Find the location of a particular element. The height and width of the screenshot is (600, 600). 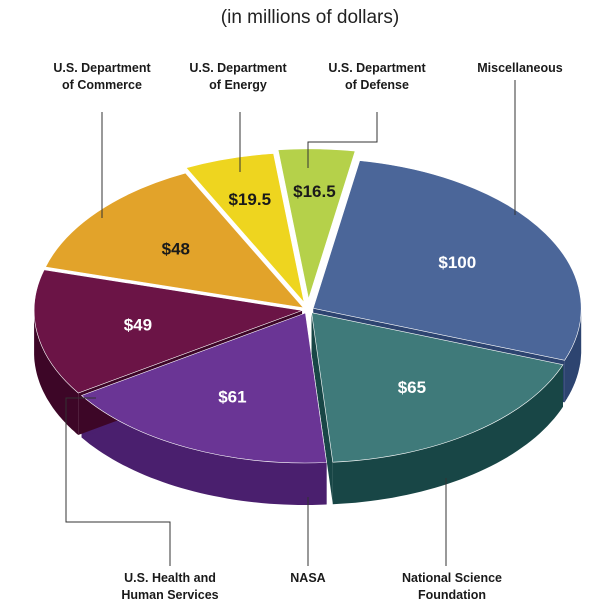

category-label-3: U.S. Health and Human Services is located at coordinates (169, 585).